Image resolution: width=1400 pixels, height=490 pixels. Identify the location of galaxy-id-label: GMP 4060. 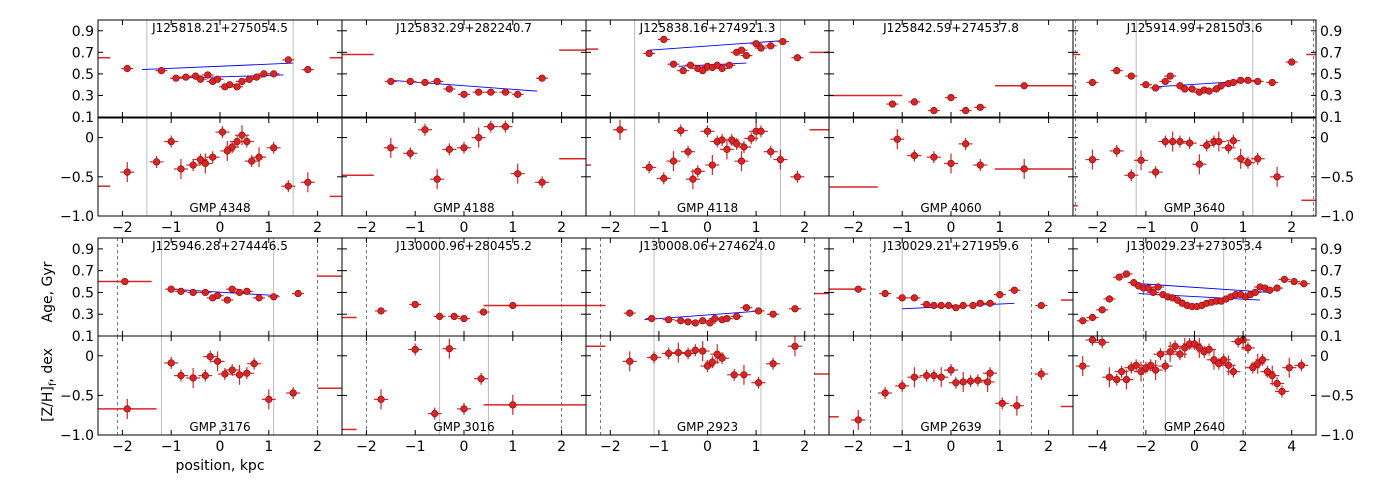
(950, 208).